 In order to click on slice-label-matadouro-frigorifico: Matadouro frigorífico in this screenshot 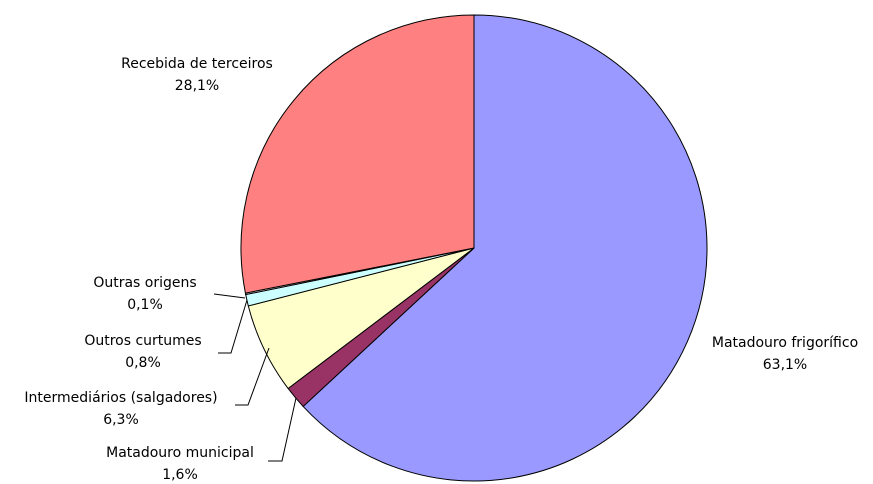, I will do `click(785, 343)`.